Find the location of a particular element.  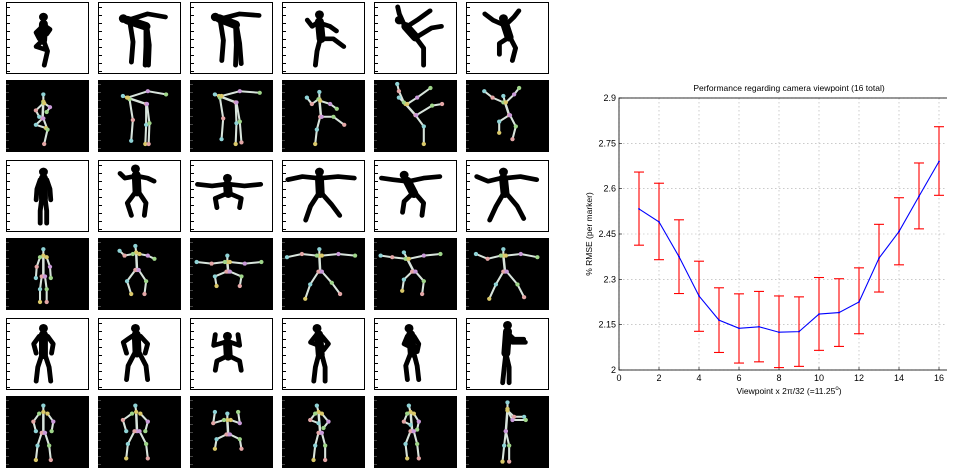

x-tick-label: 8 is located at coordinates (778, 378).